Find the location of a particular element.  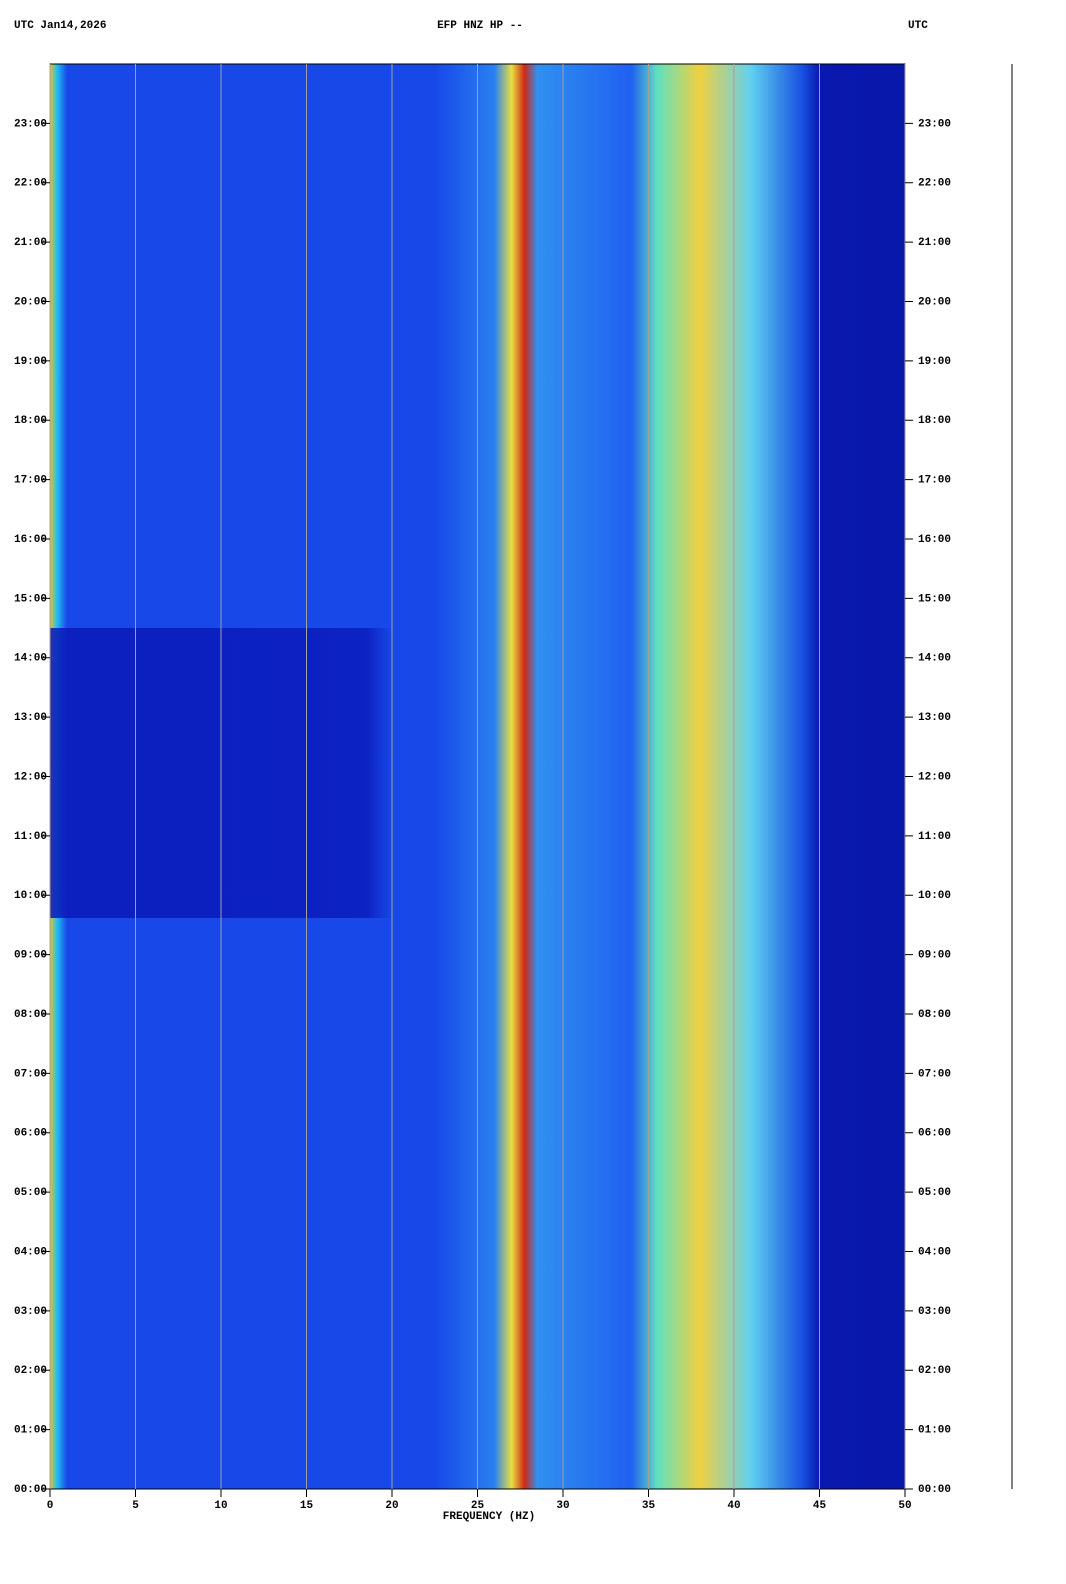

x-tick-label: 50 is located at coordinates (904, 1506).